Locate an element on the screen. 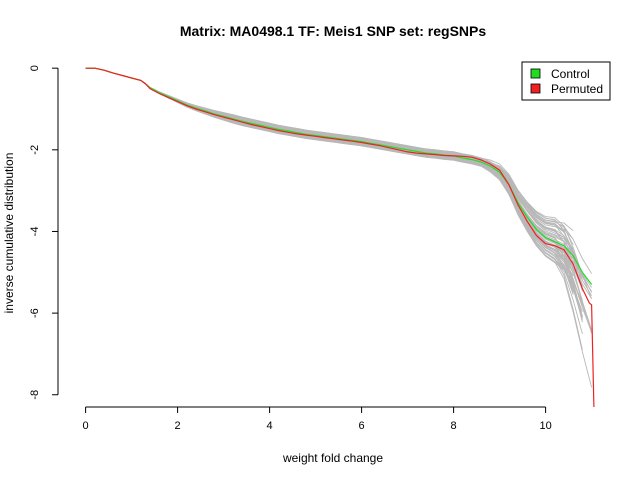 The height and width of the screenshot is (480, 640). y-axis-label: inverse cumulative distribution is located at coordinates (9, 233).